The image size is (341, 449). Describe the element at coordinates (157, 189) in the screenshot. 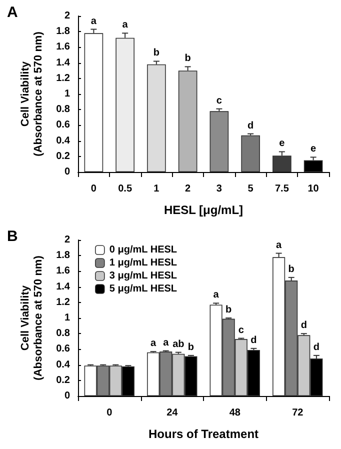

I see `x-tick-label: 1` at that location.